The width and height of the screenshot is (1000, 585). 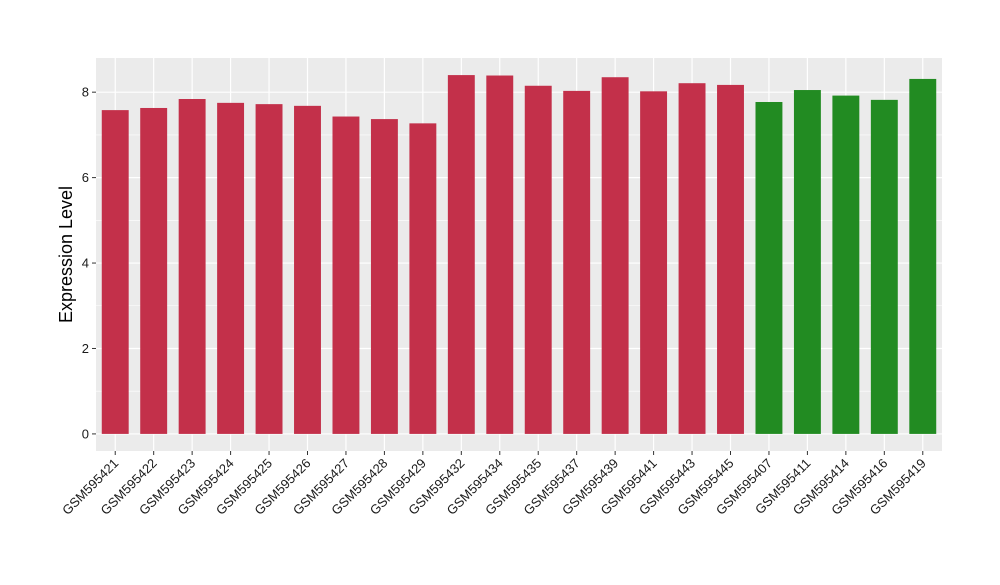 What do you see at coordinates (500, 254) in the screenshot?
I see `bar-GSM595434` at bounding box center [500, 254].